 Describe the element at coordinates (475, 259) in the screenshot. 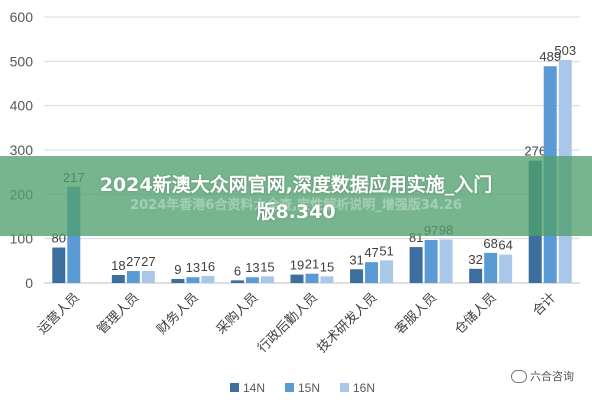

I see `data-label: 32` at that location.